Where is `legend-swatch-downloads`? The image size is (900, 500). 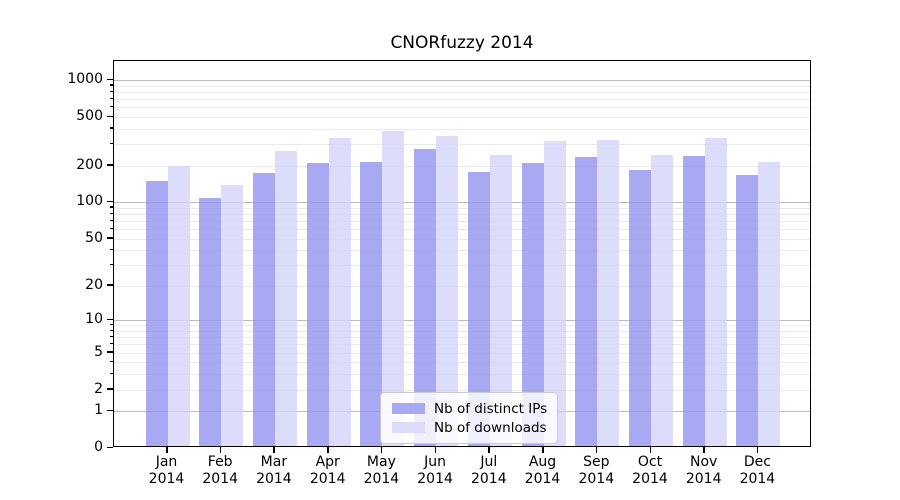 legend-swatch-downloads is located at coordinates (408, 427).